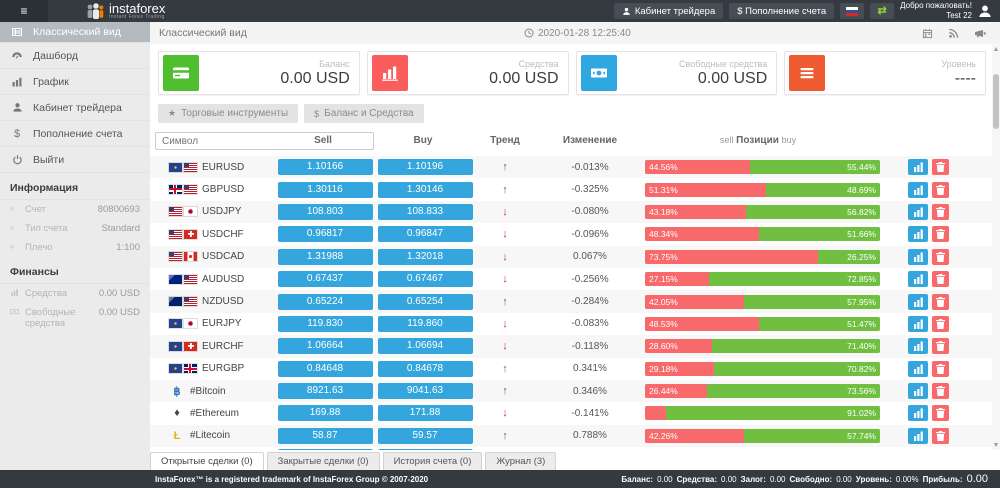  What do you see at coordinates (782, 11) in the screenshot?
I see `deposit-button: $ Пополнение счета` at bounding box center [782, 11].